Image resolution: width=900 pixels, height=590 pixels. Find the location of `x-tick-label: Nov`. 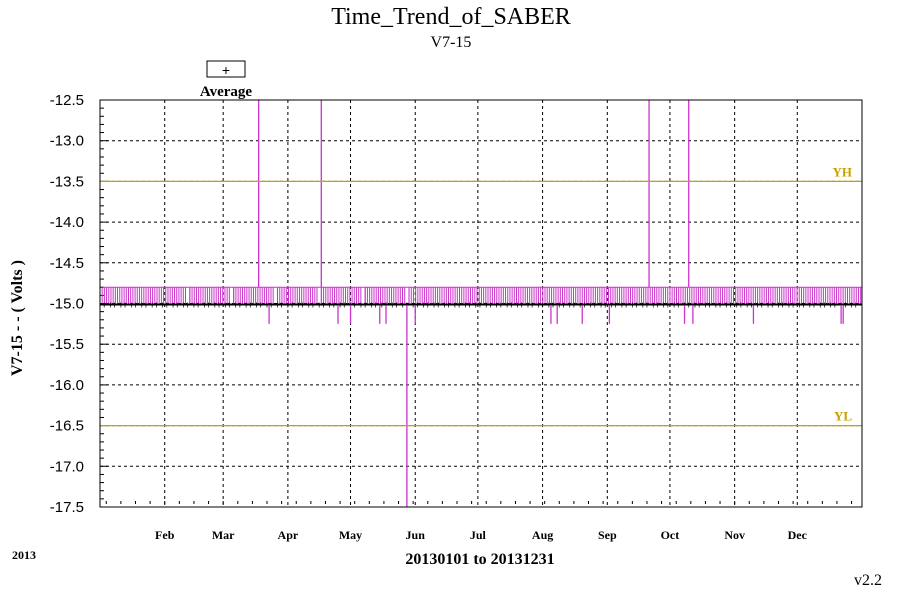

x-tick-label: Nov is located at coordinates (734, 535).